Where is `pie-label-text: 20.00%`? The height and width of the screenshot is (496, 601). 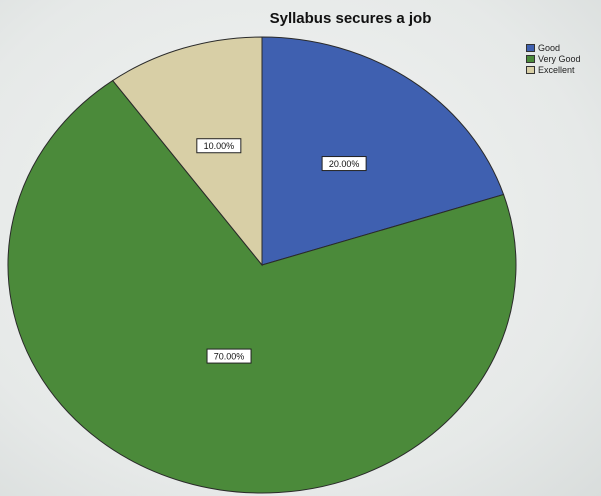
pie-label-text: 20.00% is located at coordinates (344, 164).